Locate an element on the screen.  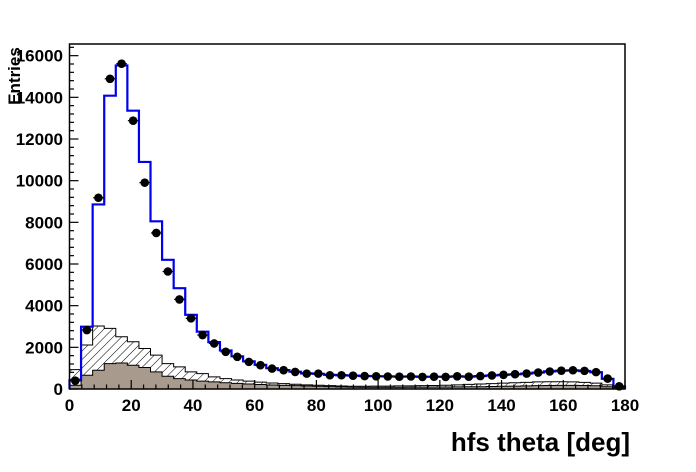
x-tick-label: 60 is located at coordinates (254, 405).